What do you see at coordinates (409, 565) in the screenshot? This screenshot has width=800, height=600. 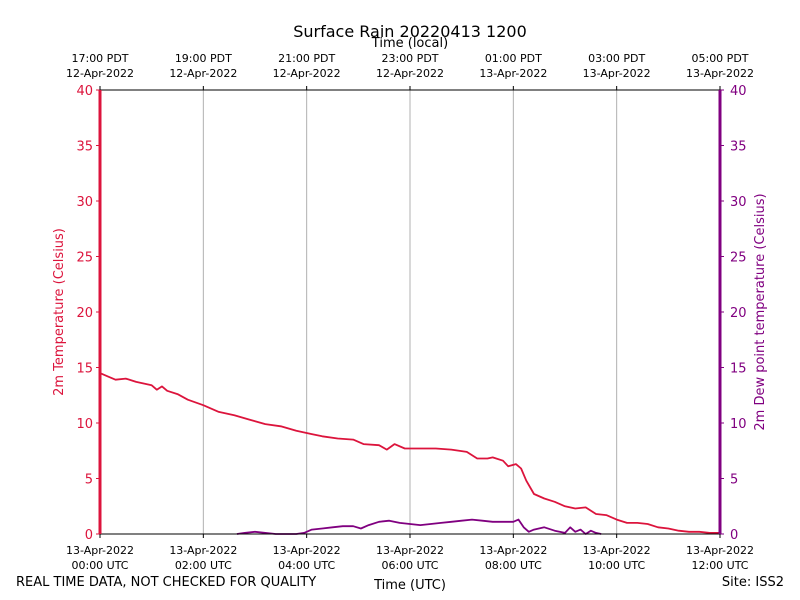 I see `bottom-tick-time-3: 06:00 UTC` at bounding box center [409, 565].